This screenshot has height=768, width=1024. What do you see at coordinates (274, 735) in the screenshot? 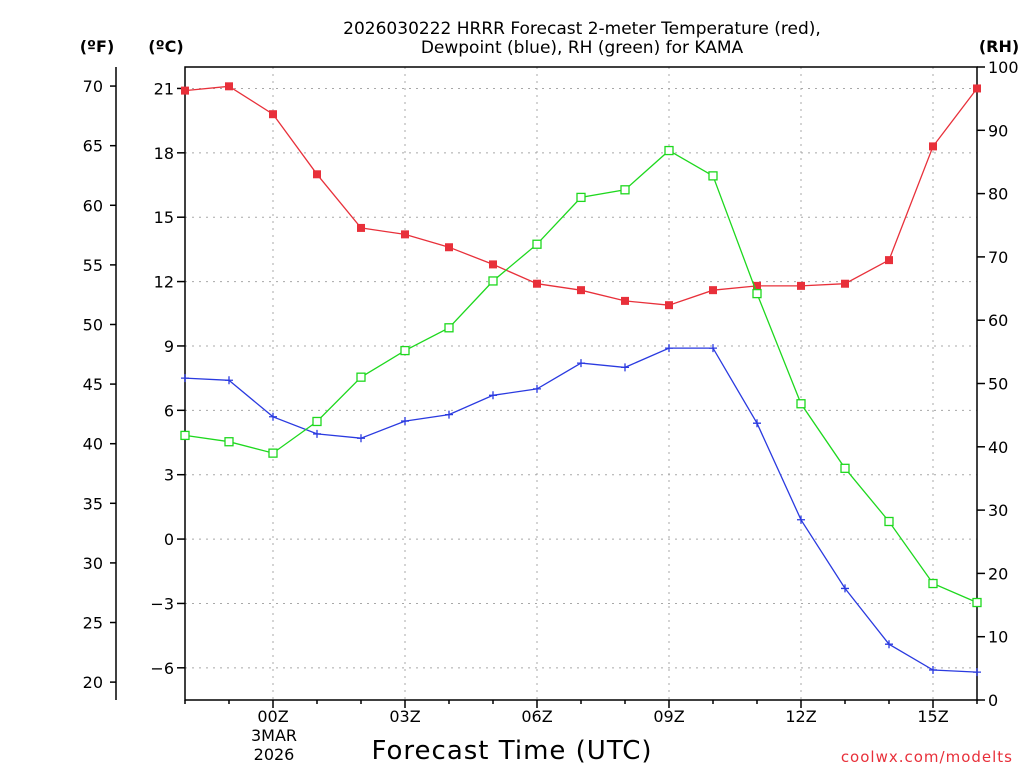
I see `date-label-day: 3MAR` at bounding box center [274, 735].